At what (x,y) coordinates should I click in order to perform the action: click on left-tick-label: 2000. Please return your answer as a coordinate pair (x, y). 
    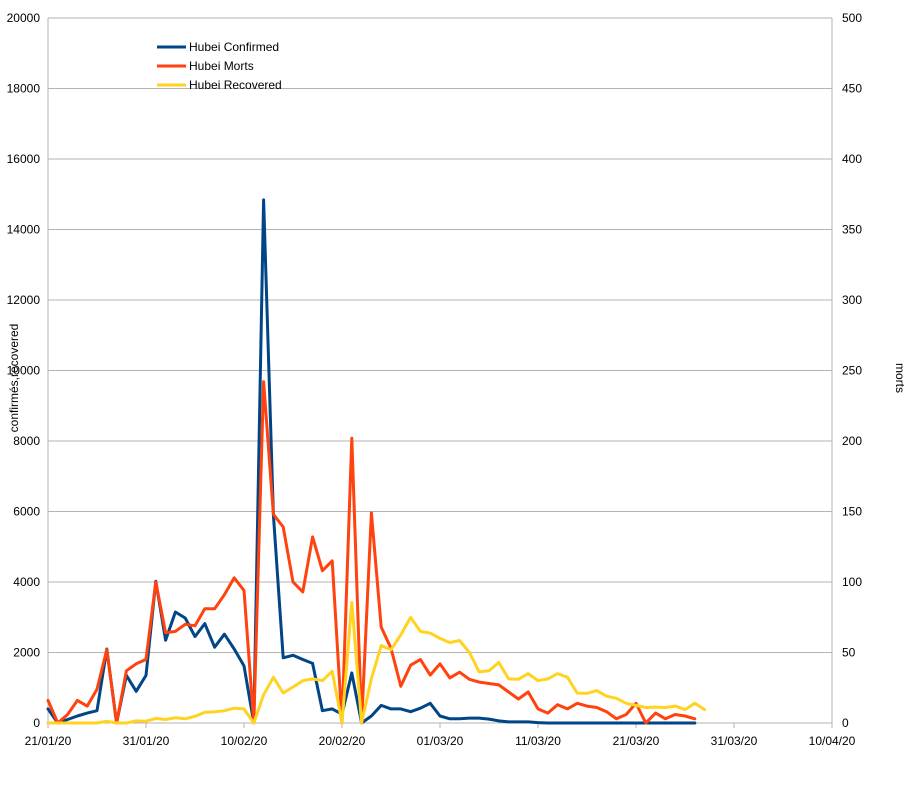
    Looking at the image, I should click on (26, 653).